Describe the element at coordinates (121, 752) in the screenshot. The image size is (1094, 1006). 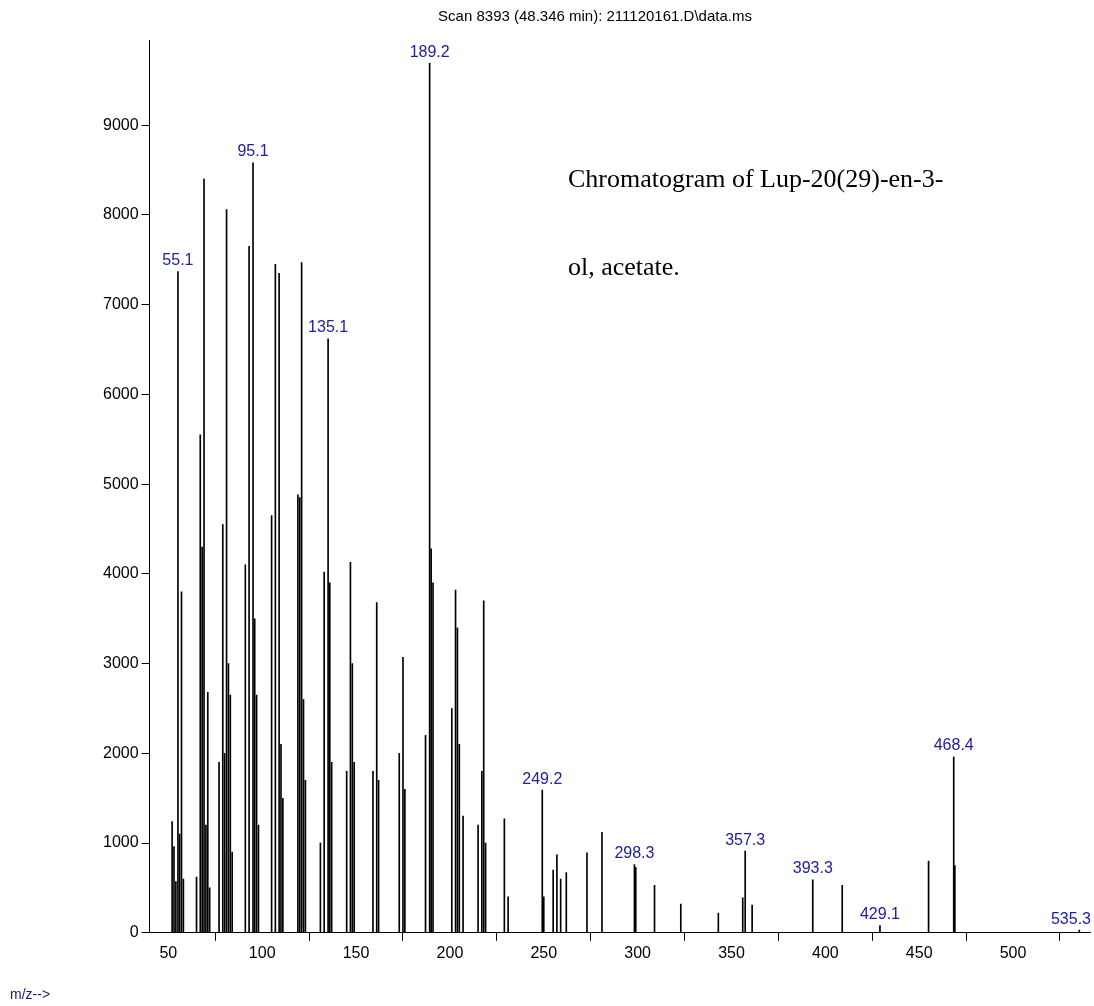
I see `y-tick-label: 2000` at that location.